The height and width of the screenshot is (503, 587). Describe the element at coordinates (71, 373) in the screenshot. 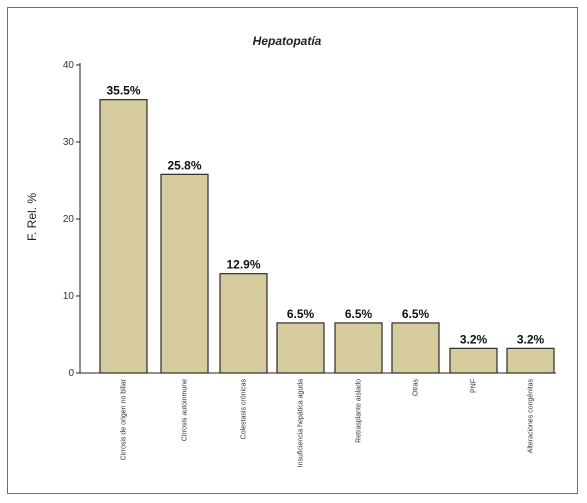

I see `y-tick-label: 0` at that location.